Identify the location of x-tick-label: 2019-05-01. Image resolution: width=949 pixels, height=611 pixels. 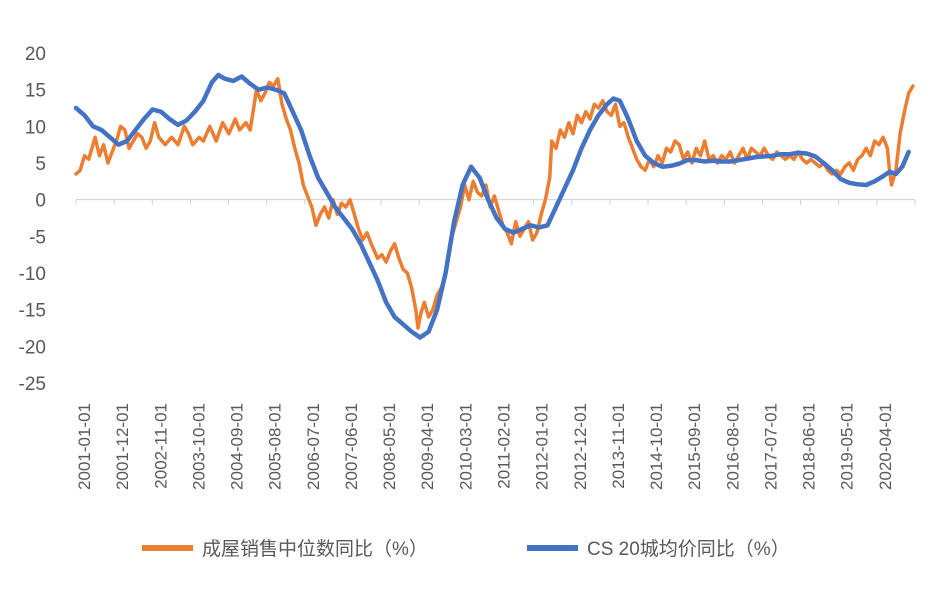
(847, 446).